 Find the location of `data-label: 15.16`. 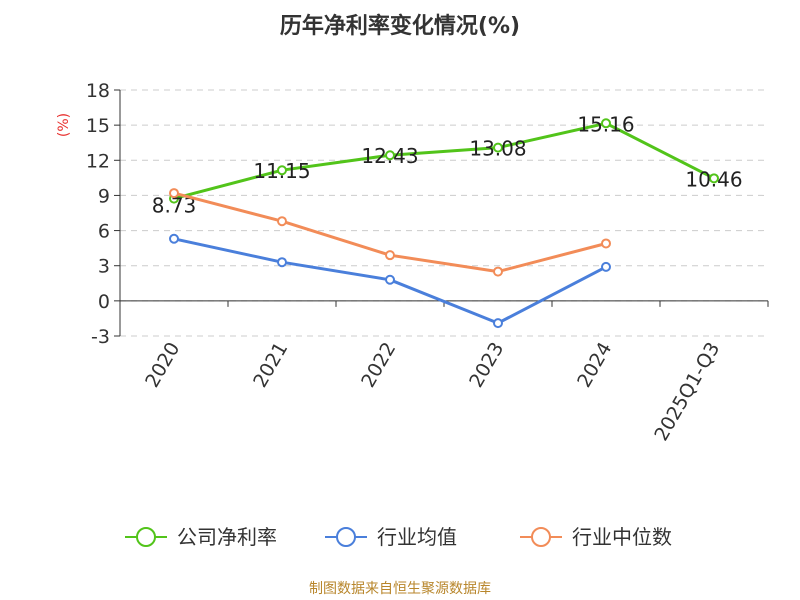

data-label: 15.16 is located at coordinates (605, 124).